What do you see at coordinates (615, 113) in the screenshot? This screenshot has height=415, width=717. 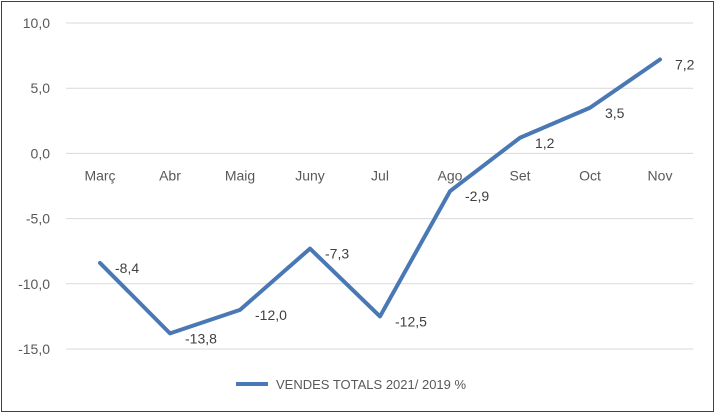 I see `data-label: 3,5` at bounding box center [615, 113].